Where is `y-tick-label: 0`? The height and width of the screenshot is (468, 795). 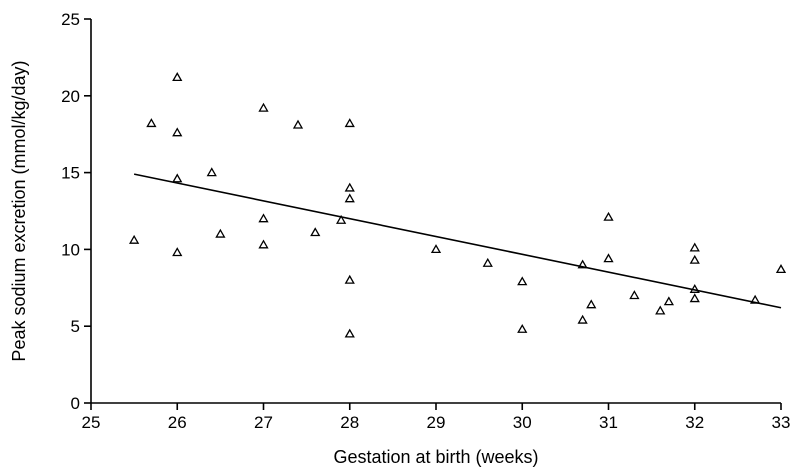 y-tick-label: 0 is located at coordinates (75, 403).